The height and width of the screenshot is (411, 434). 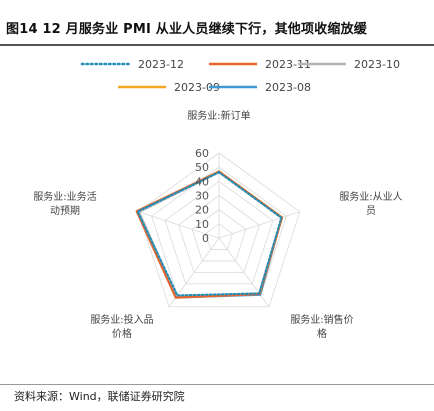 What do you see at coordinates (202, 167) in the screenshot?
I see `tick-label-50: 50` at bounding box center [202, 167].